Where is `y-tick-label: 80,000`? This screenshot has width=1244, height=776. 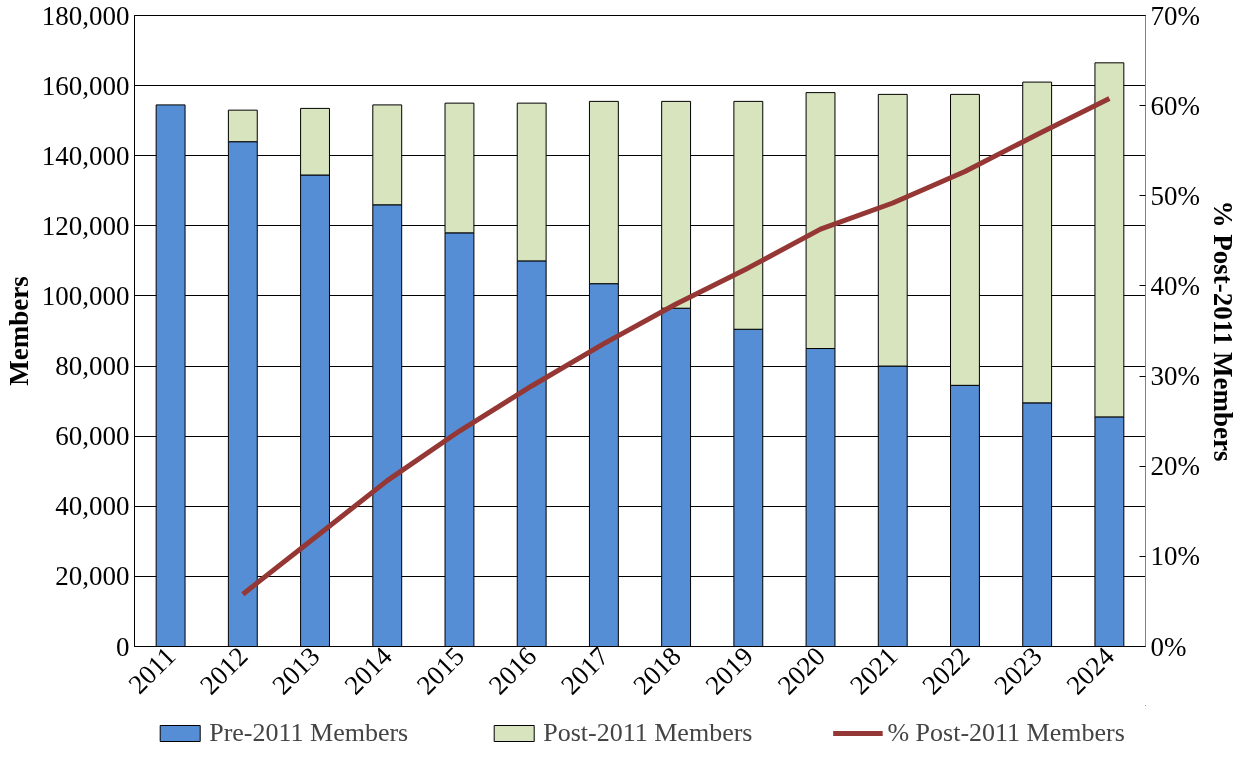 y-tick-label: 80,000 is located at coordinates (92, 366).